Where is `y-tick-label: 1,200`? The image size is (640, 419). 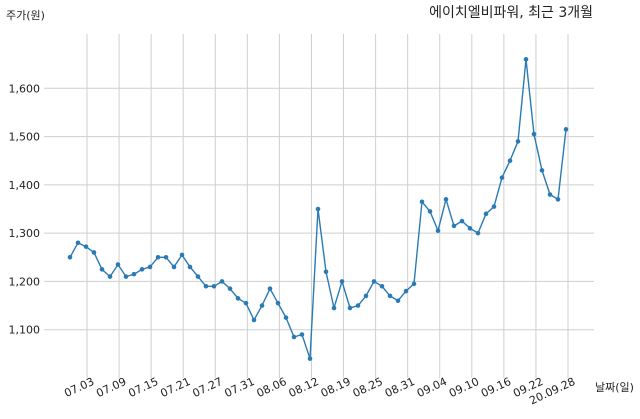 y-tick-label: 1,200 is located at coordinates (25, 281).